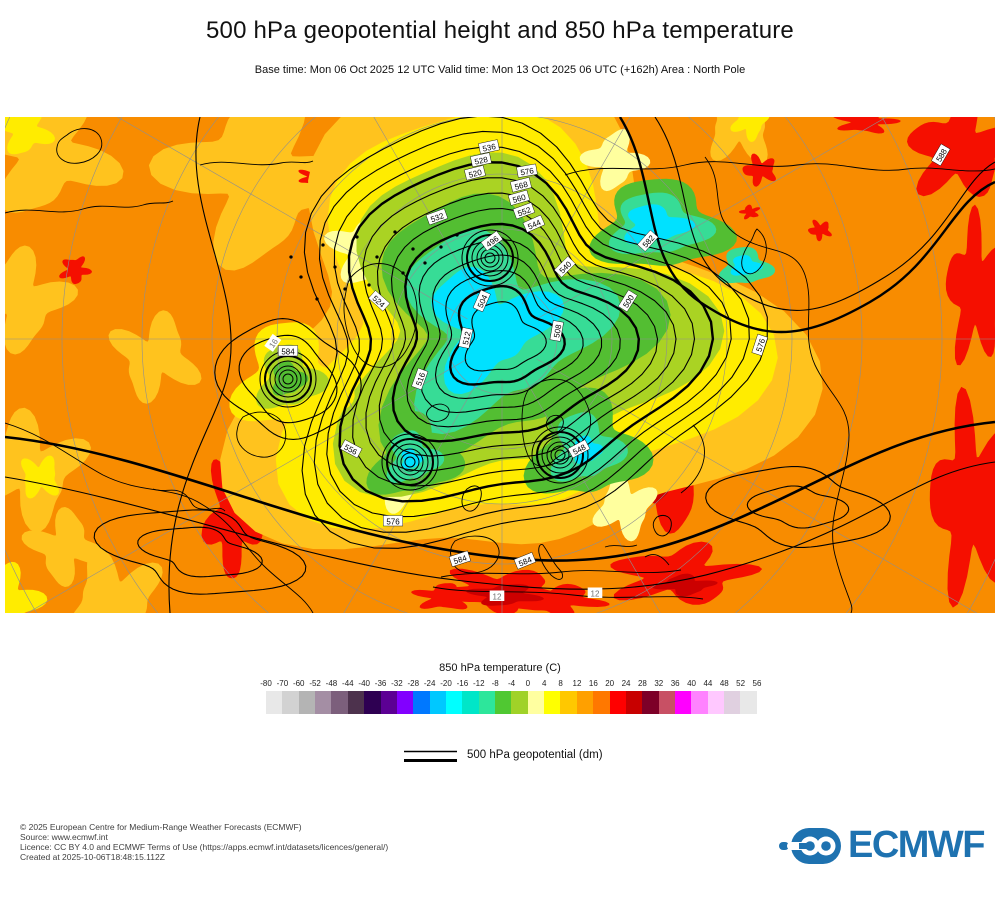 This screenshot has width=1000, height=900. Describe the element at coordinates (380, 683) in the screenshot. I see `colorbar-tick: -36` at that location.